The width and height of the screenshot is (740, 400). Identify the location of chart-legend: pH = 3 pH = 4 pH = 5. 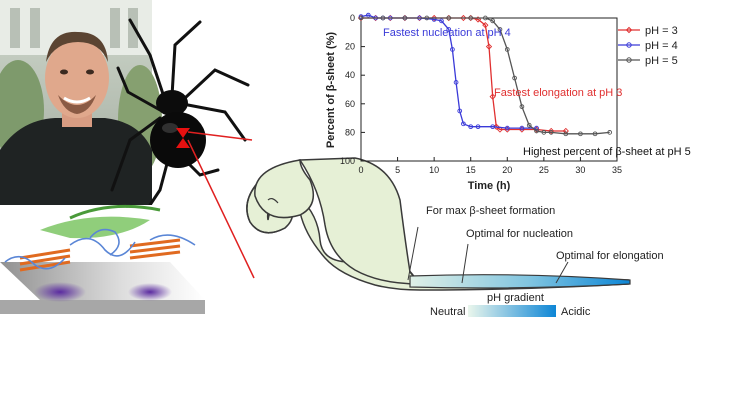
(648, 46).